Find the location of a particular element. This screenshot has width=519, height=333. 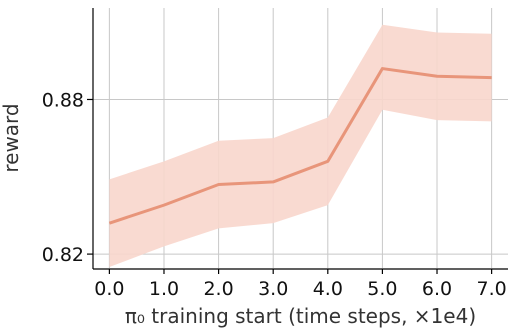

y-tick-label: 0.88 is located at coordinates (63, 100).